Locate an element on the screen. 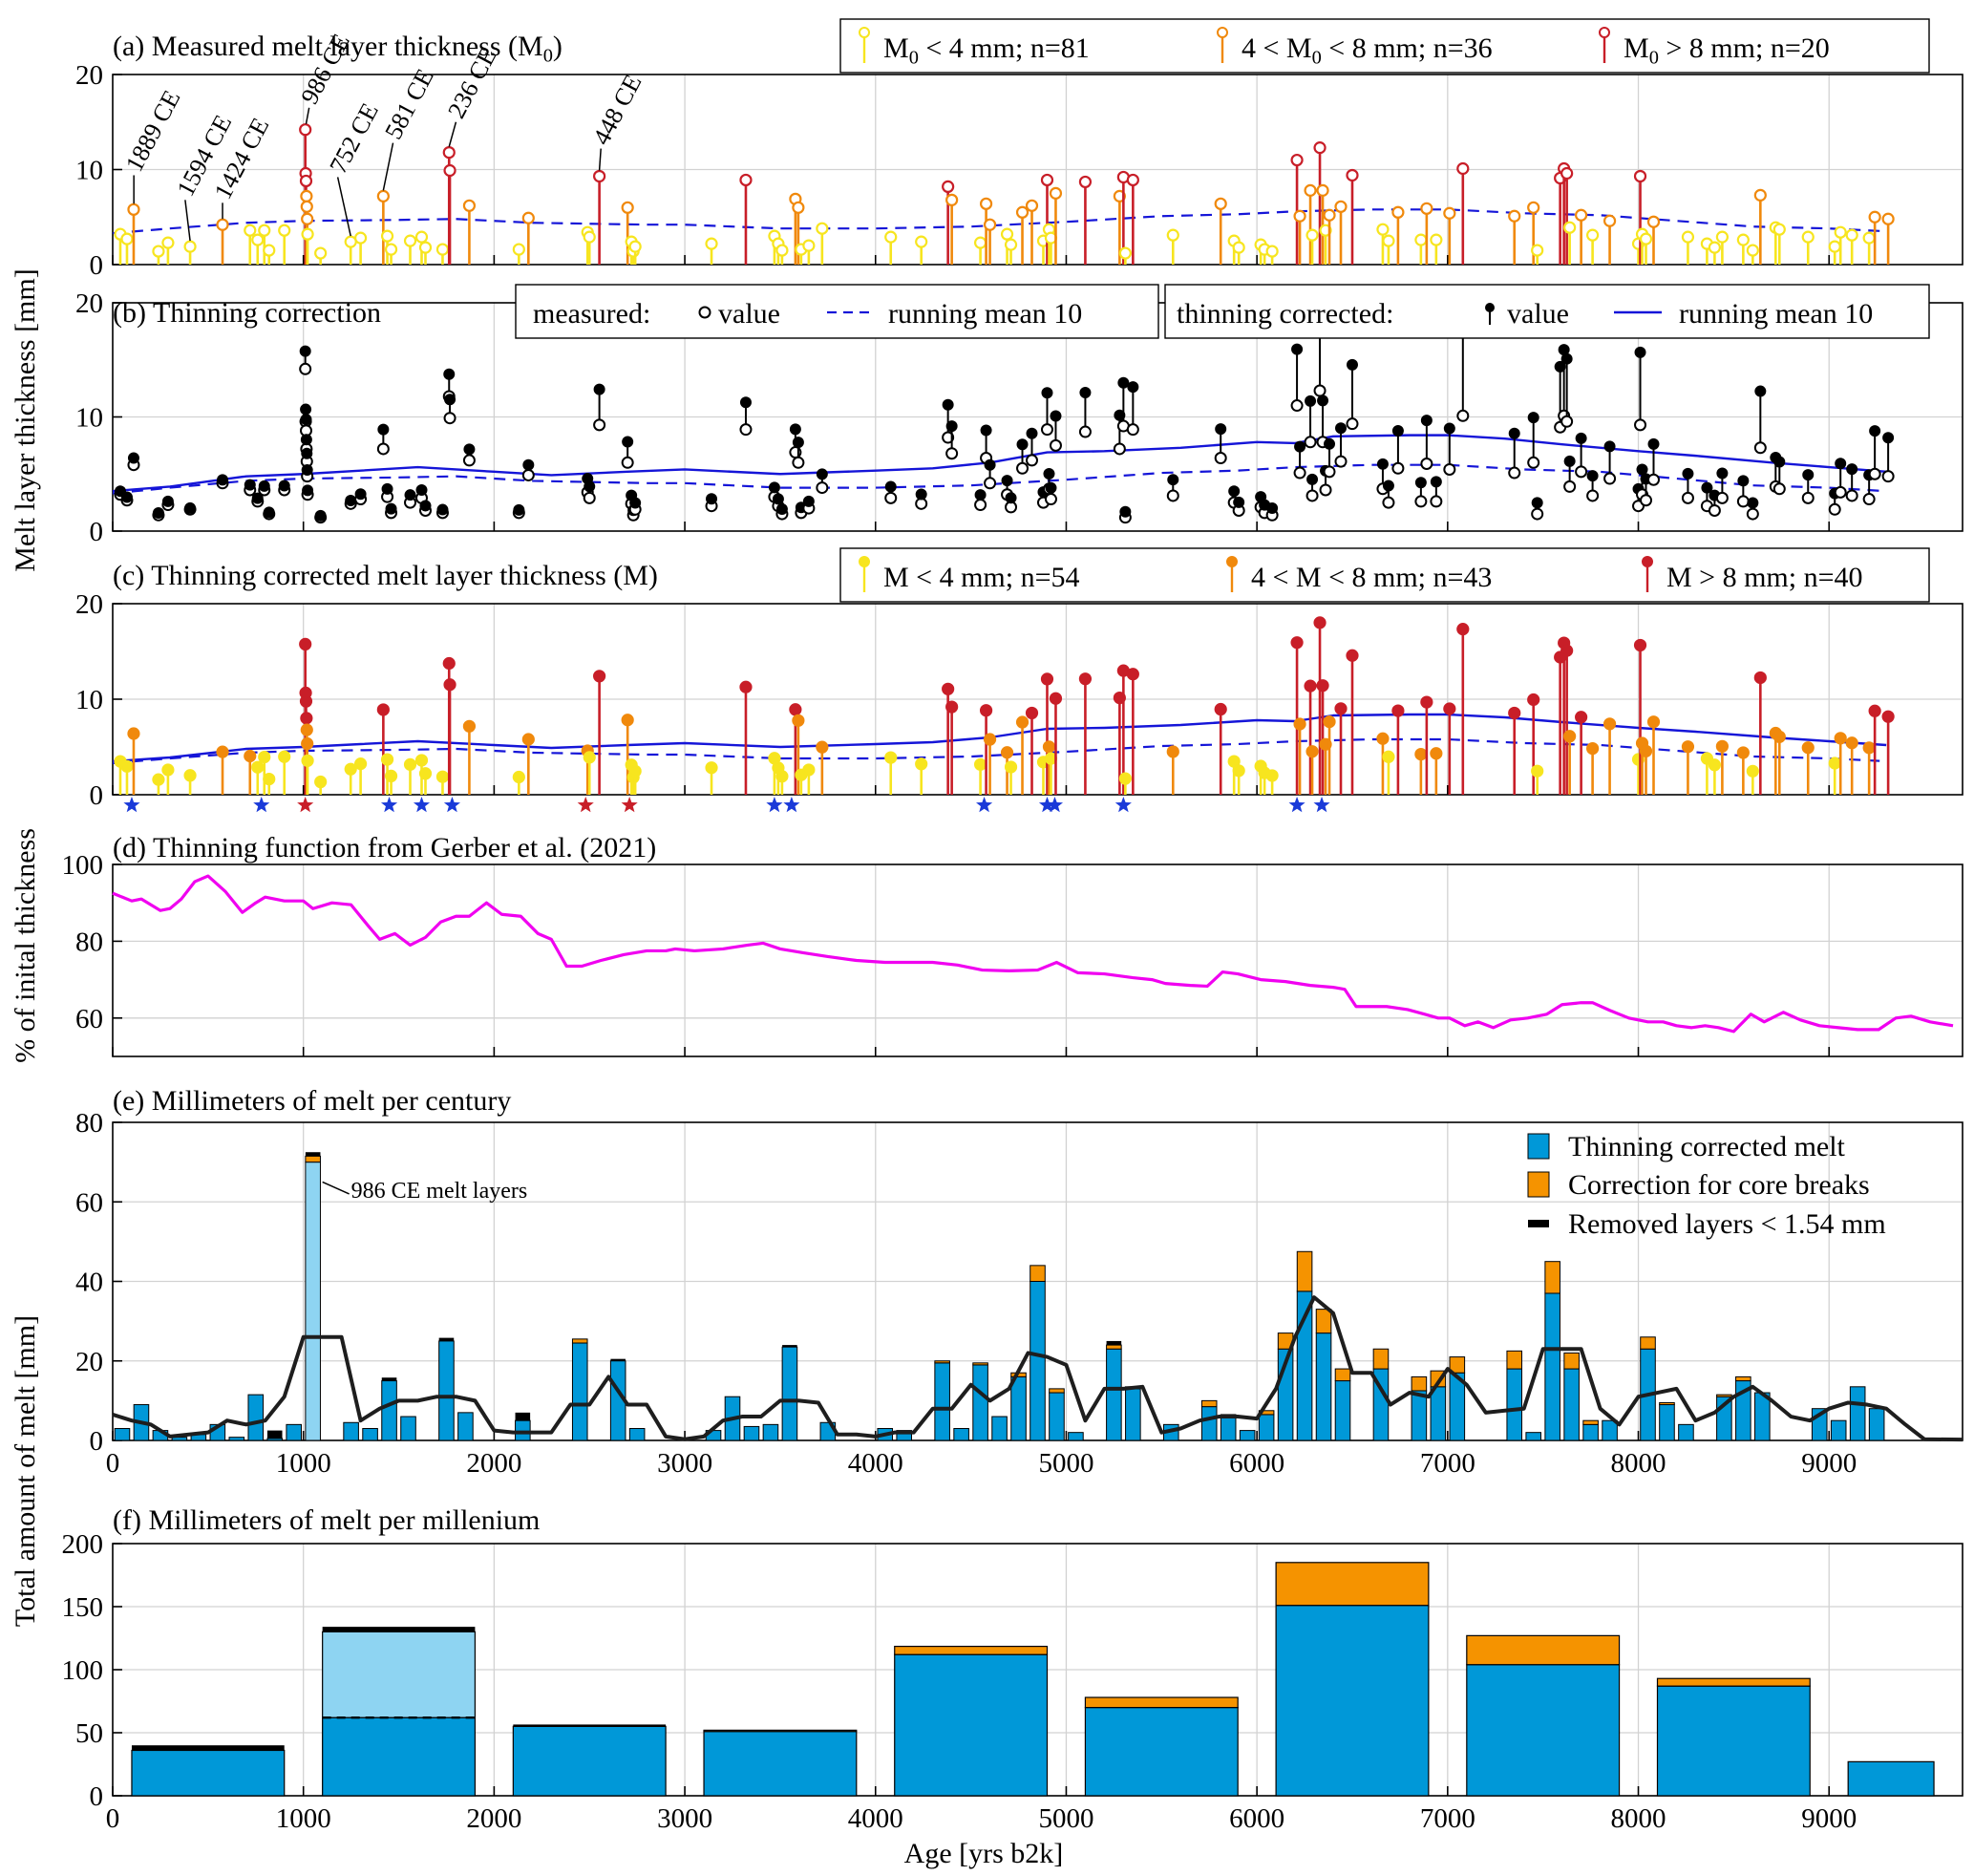 This screenshot has width=1974, height=1876. x-tick-label: 5000 is located at coordinates (1065, 1463).